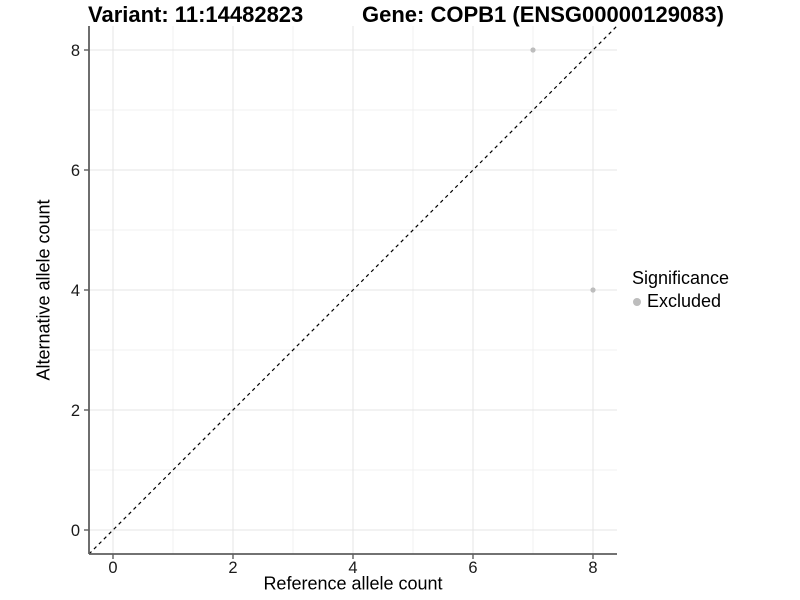 Image resolution: width=800 pixels, height=600 pixels. Describe the element at coordinates (75, 171) in the screenshot. I see `y-tick-label: 6` at that location.